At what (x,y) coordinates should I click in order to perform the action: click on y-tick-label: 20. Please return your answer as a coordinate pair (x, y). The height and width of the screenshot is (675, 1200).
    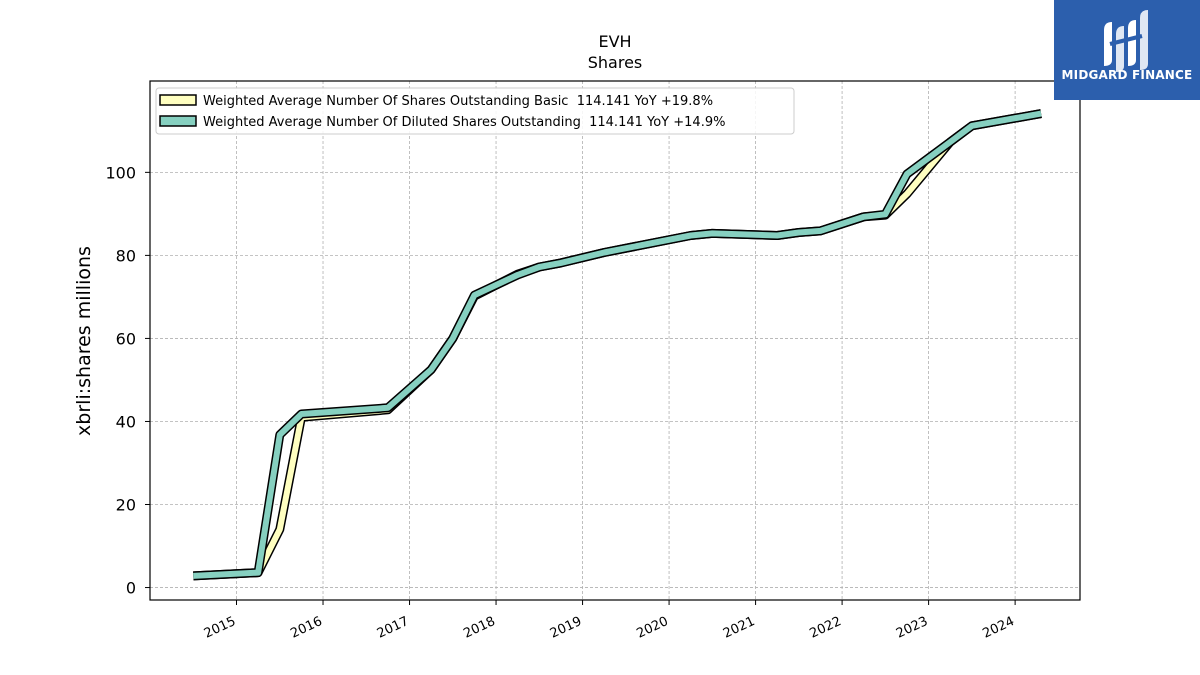
    Looking at the image, I should click on (126, 505).